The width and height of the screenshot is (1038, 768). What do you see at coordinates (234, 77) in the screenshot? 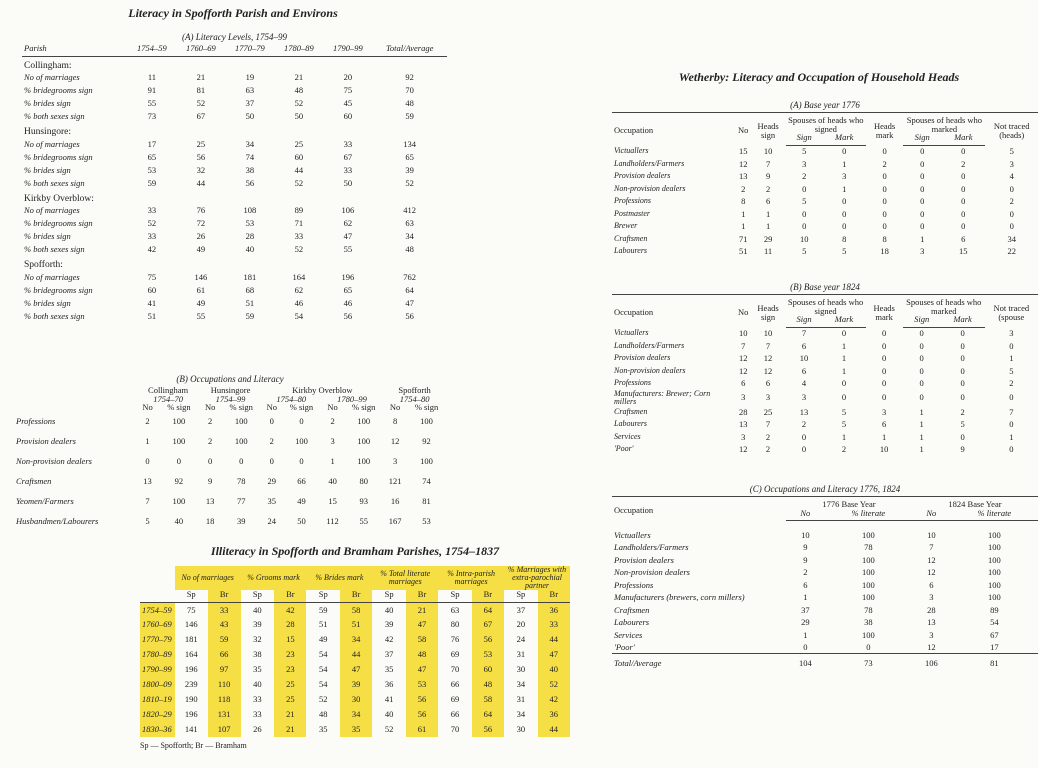
I see `data-row: No of marriages 11 21 19 21 20 92` at bounding box center [234, 77].